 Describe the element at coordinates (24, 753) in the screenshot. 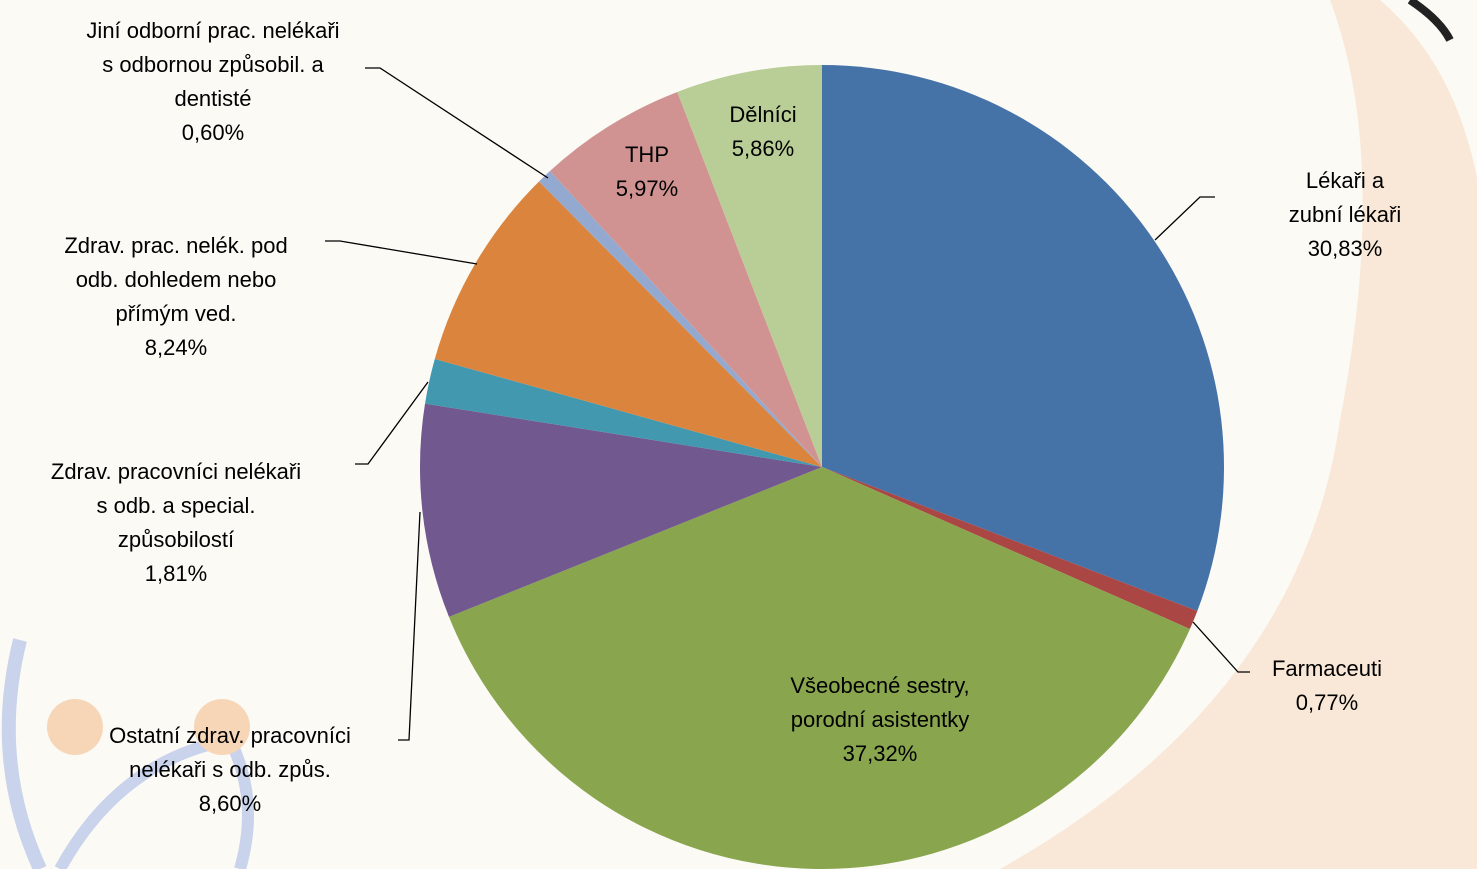

I see `decor-arc` at that location.